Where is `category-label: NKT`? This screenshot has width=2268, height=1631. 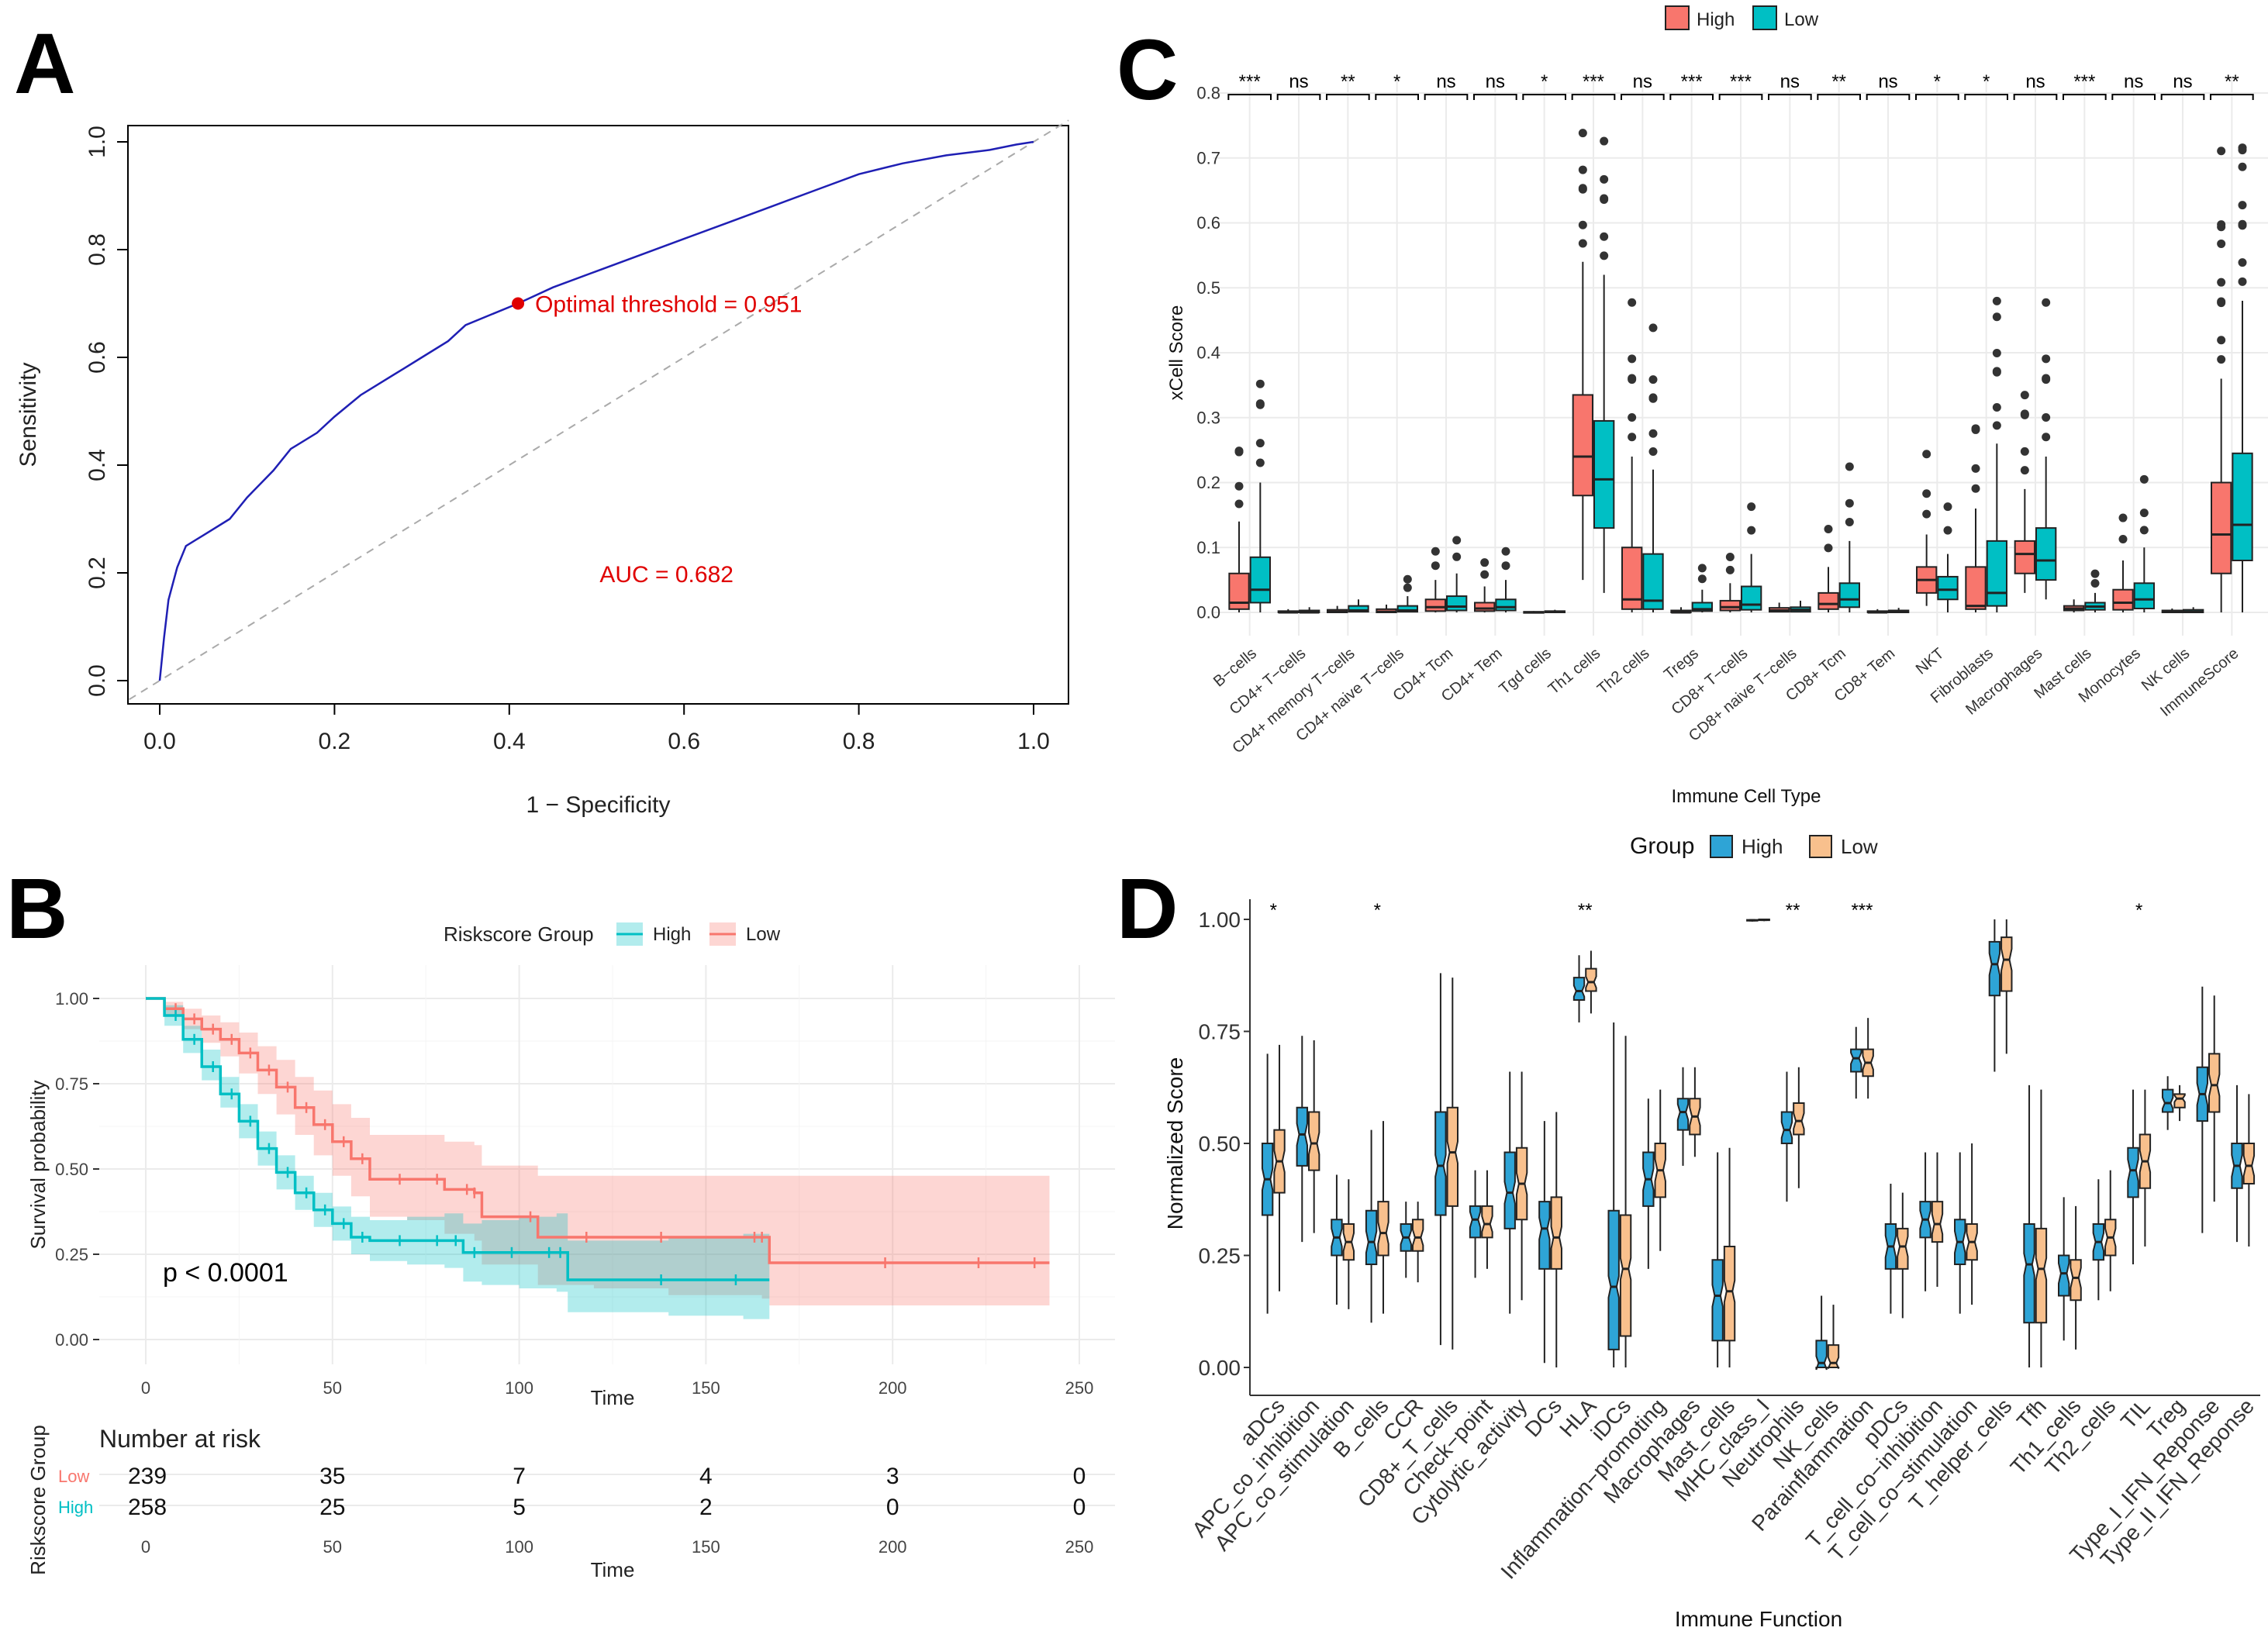
category-label: NKT is located at coordinates (1930, 661).